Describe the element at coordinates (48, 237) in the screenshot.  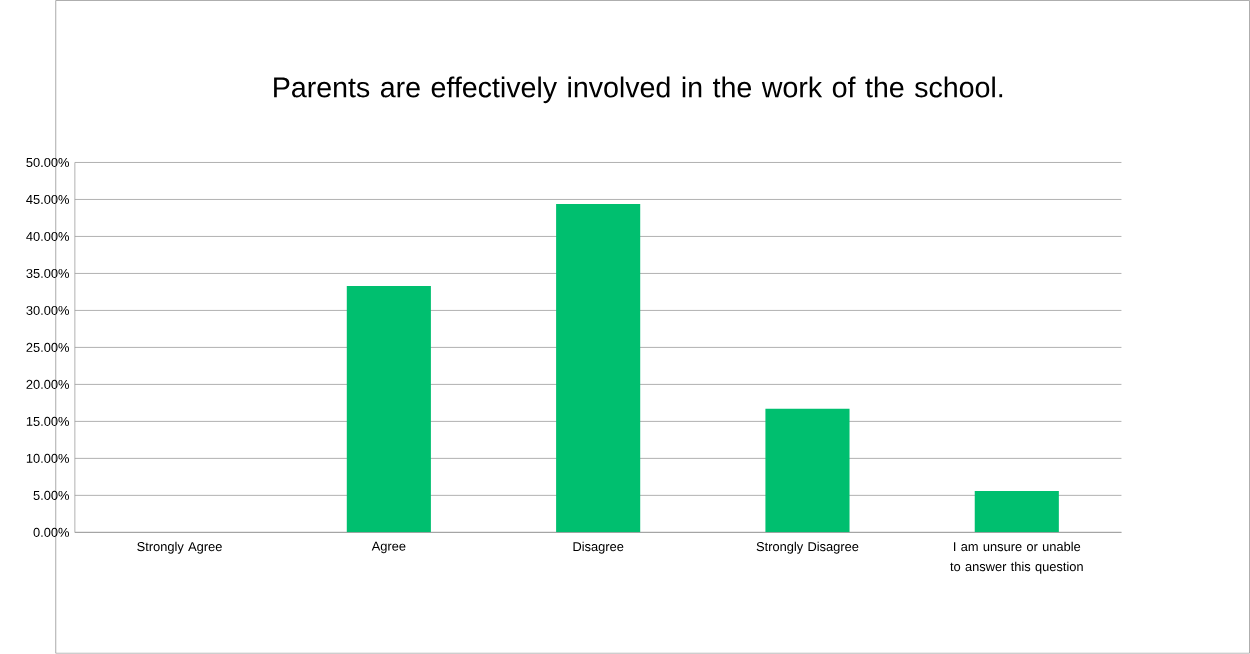
I see `y-tick-label: 40.00%` at that location.